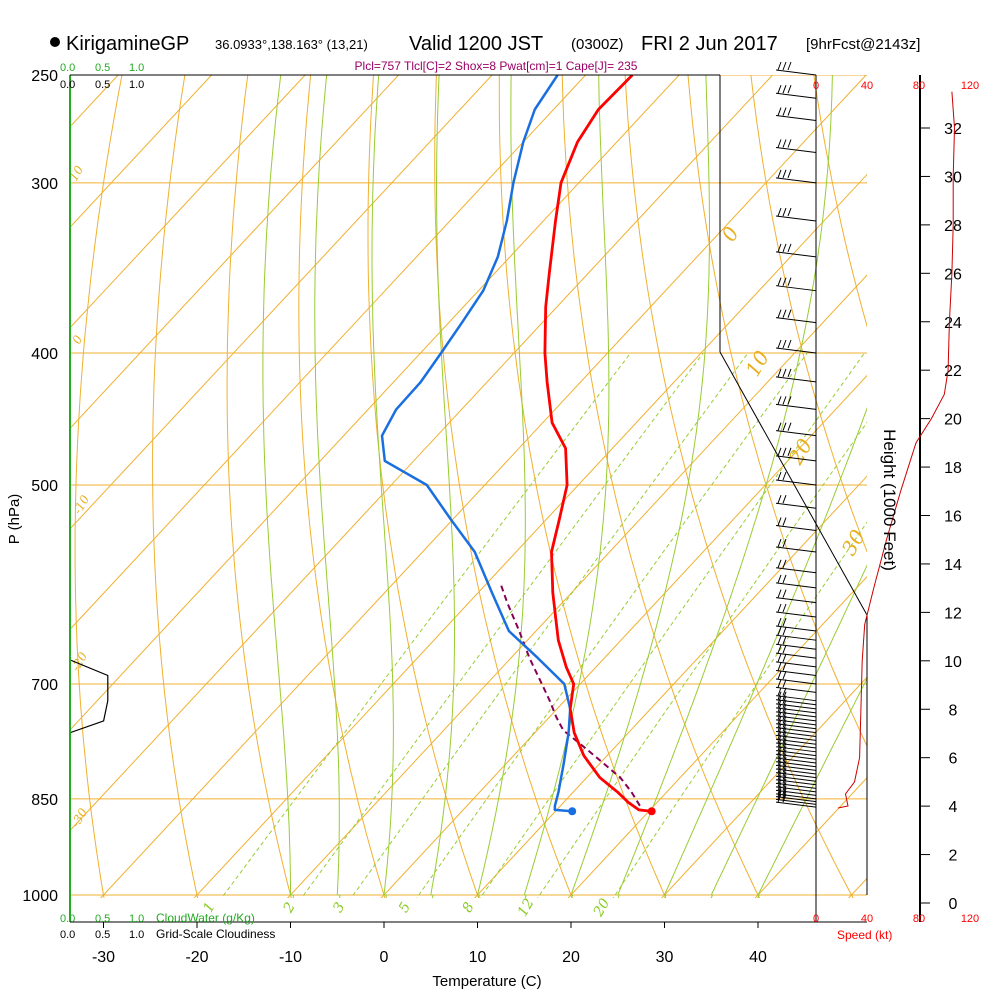 The image size is (1000, 1000). Describe the element at coordinates (55, 42) in the screenshot. I see `station-dot-icon` at that location.